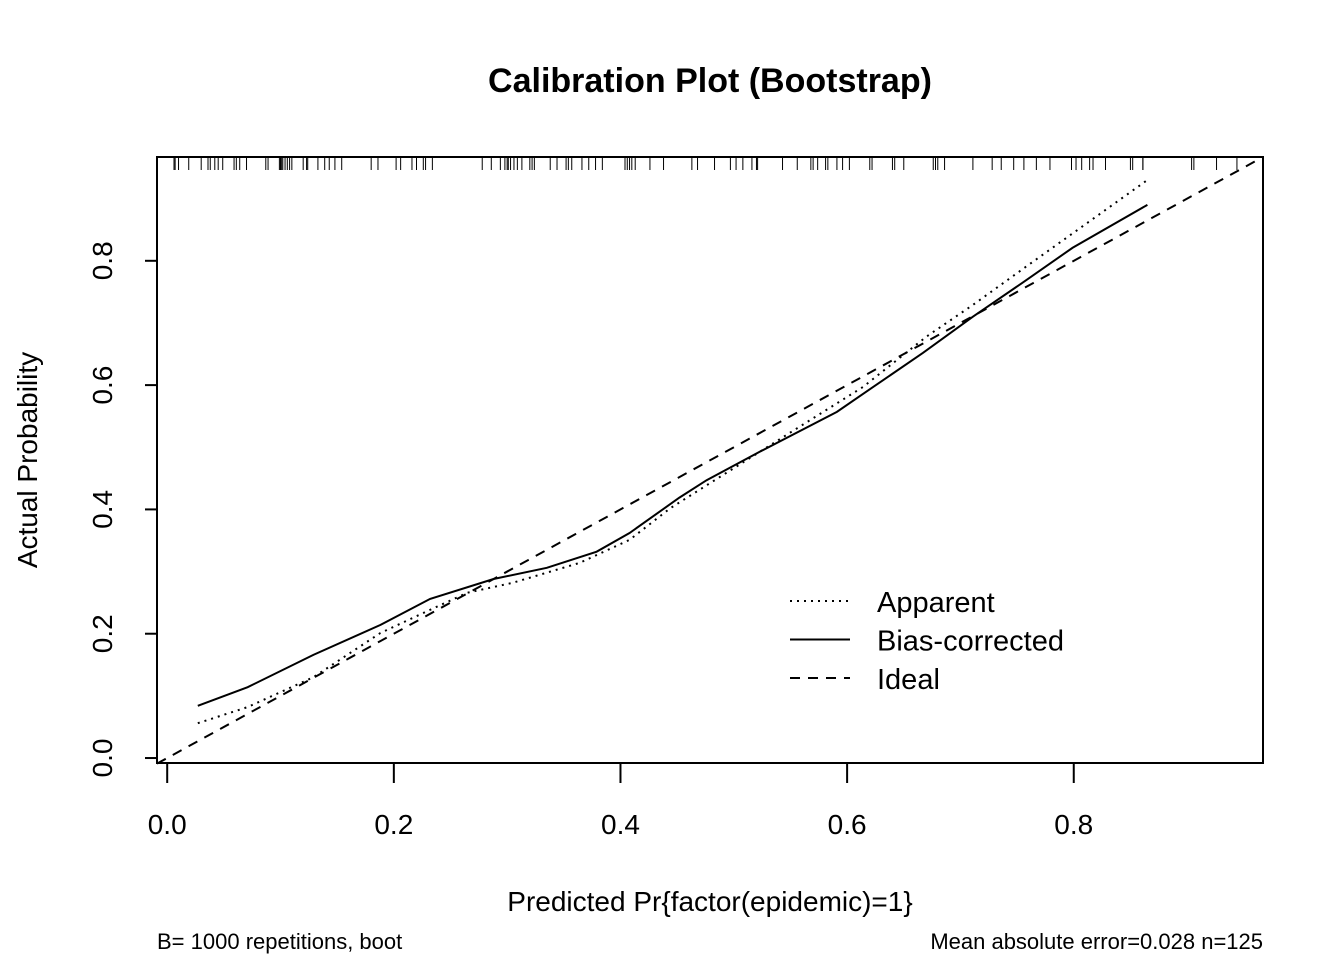 The height and width of the screenshot is (960, 1344). What do you see at coordinates (936, 603) in the screenshot?
I see `legend-label: Apparent` at bounding box center [936, 603].